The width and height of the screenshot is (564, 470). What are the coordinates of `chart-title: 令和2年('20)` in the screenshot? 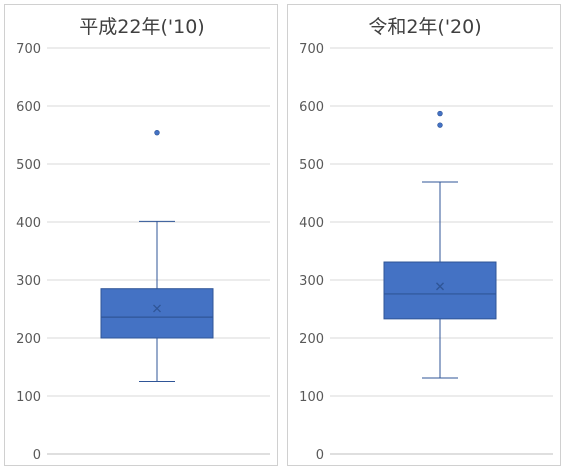 It's located at (424, 27).